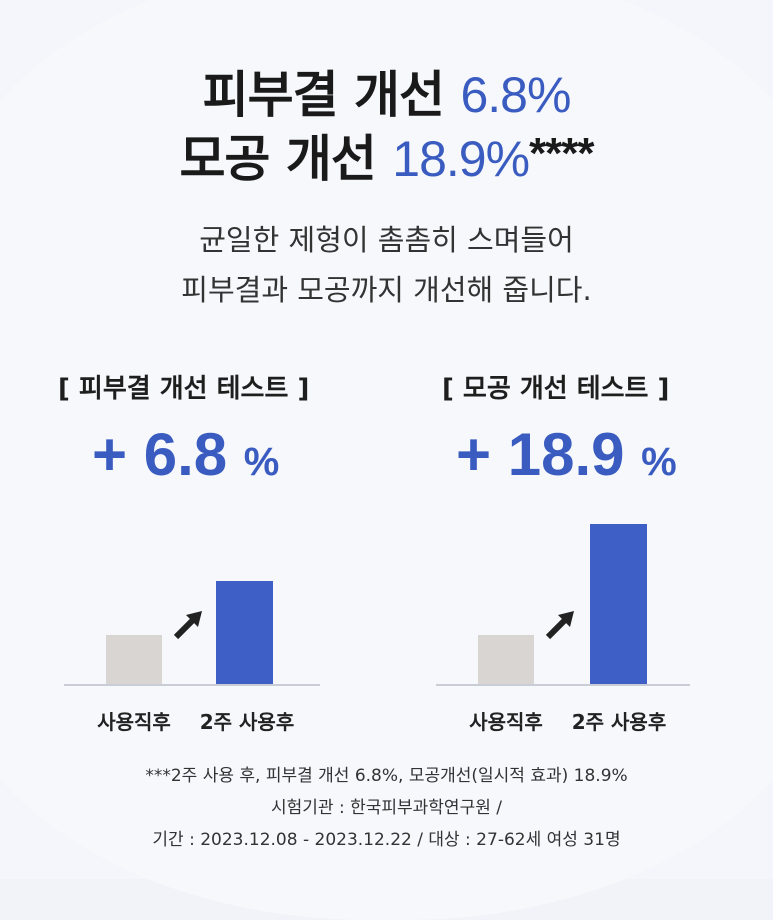  I want to click on headline-line2-value: 18.9%, so click(461, 159).